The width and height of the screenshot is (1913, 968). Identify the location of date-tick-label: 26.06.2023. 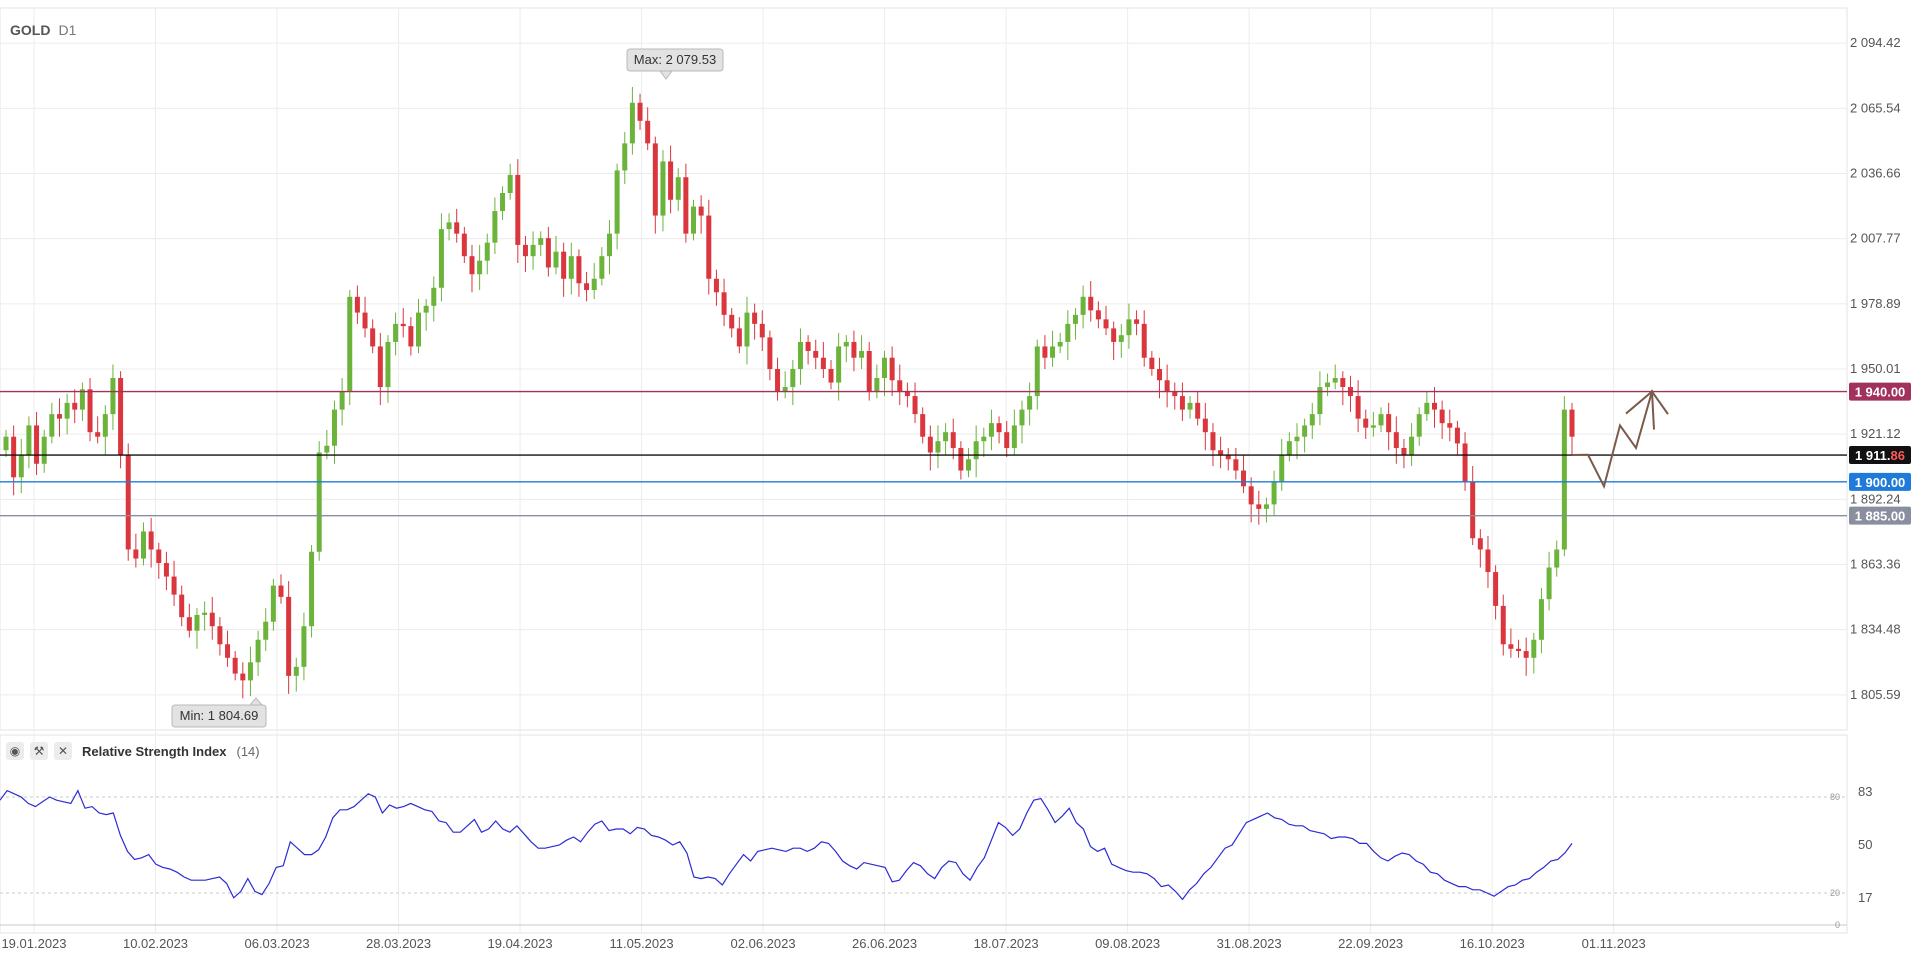
(884, 943).